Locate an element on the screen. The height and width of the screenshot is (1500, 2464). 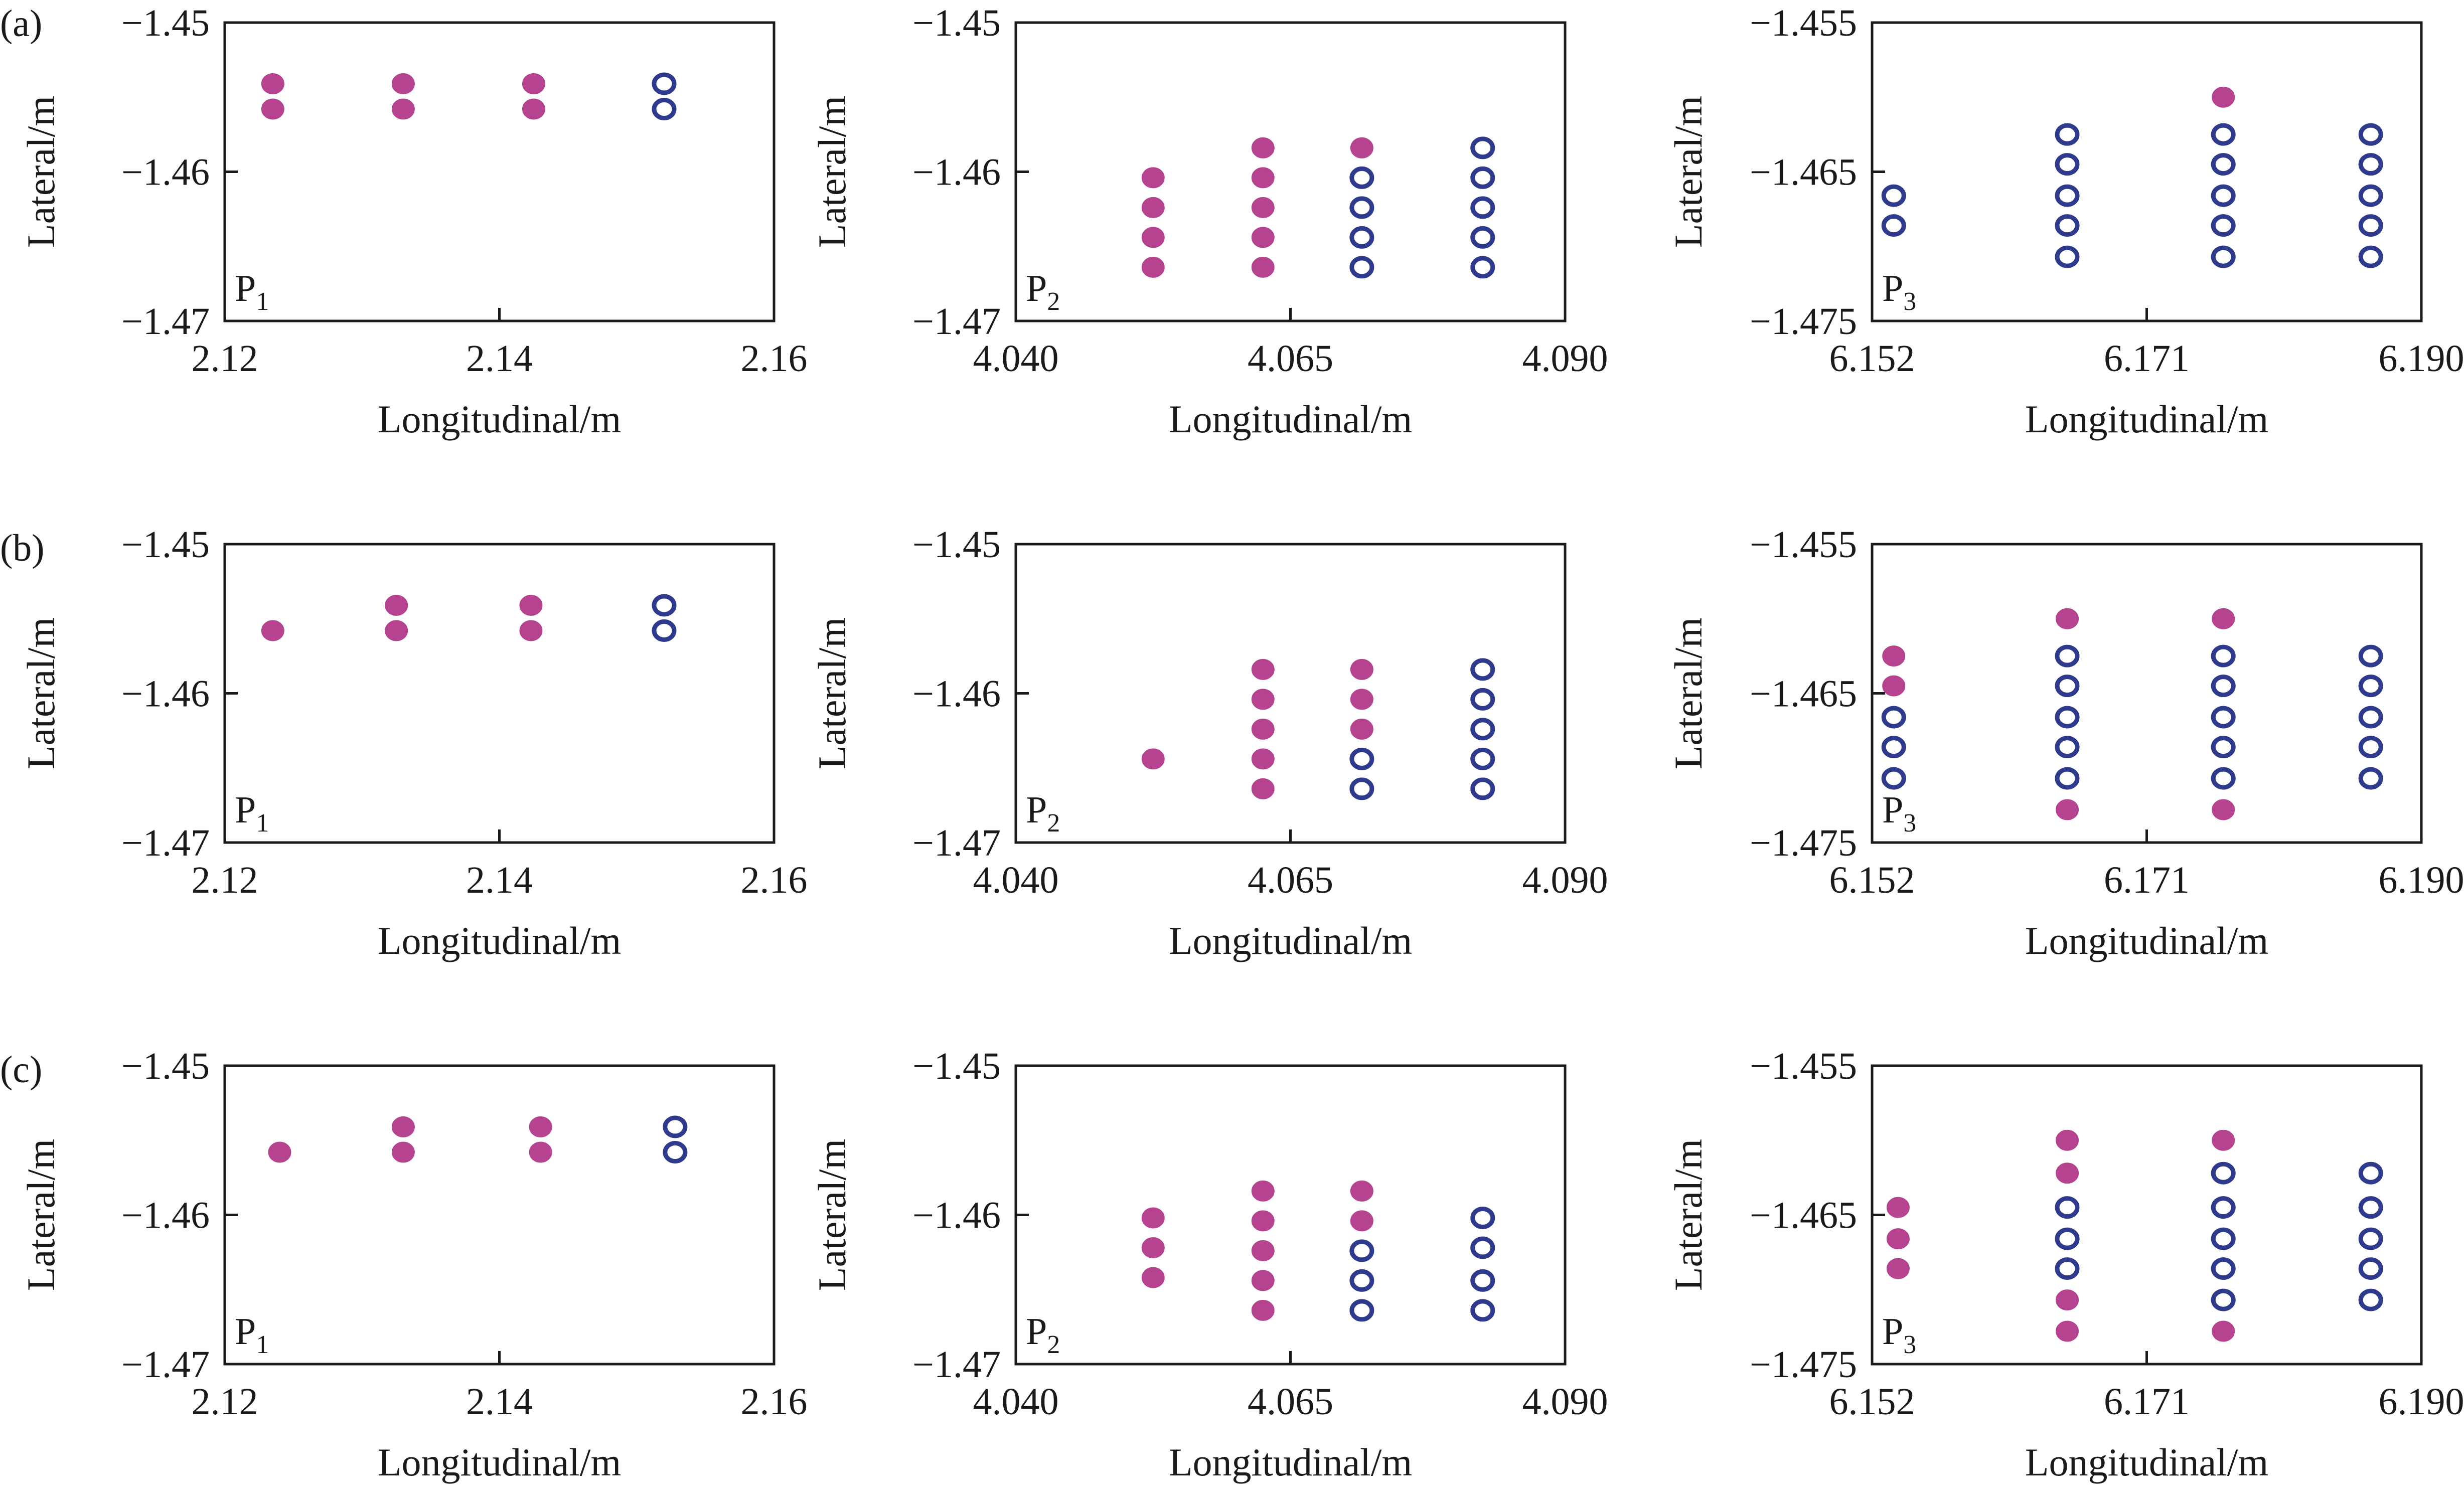
row-label-b: (b) is located at coordinates (22, 548).